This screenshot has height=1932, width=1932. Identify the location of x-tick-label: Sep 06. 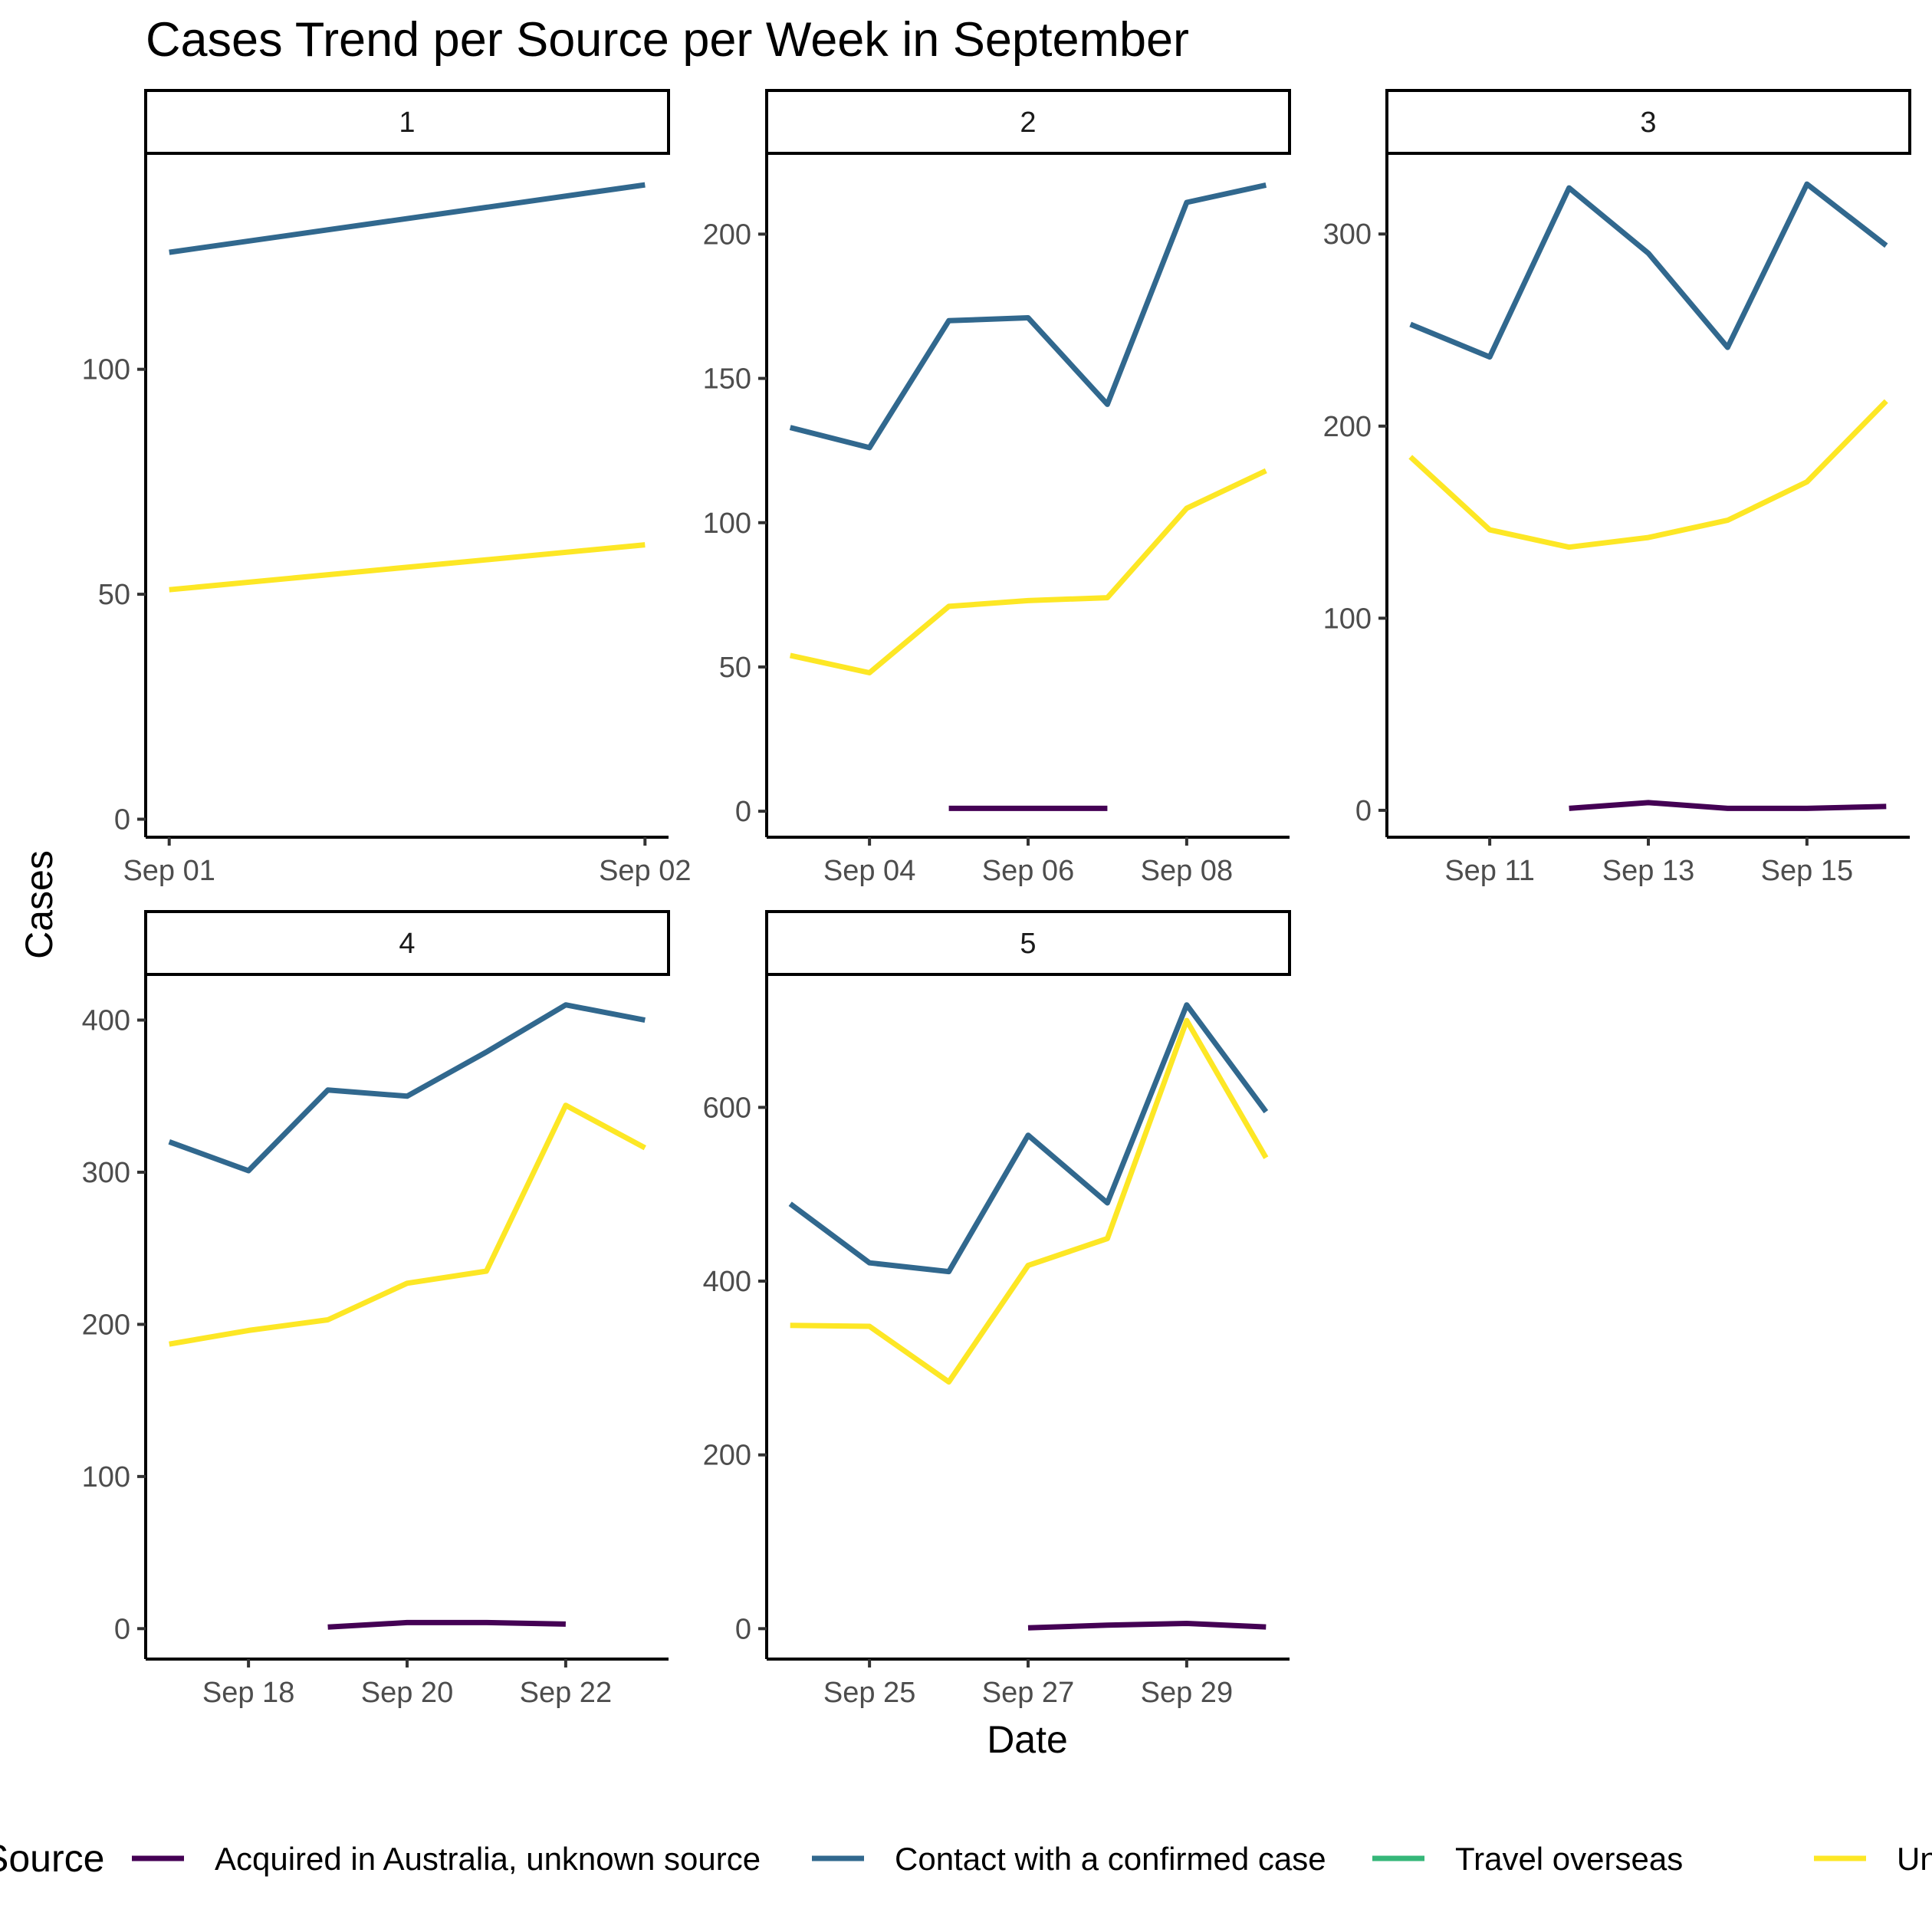
(1028, 871).